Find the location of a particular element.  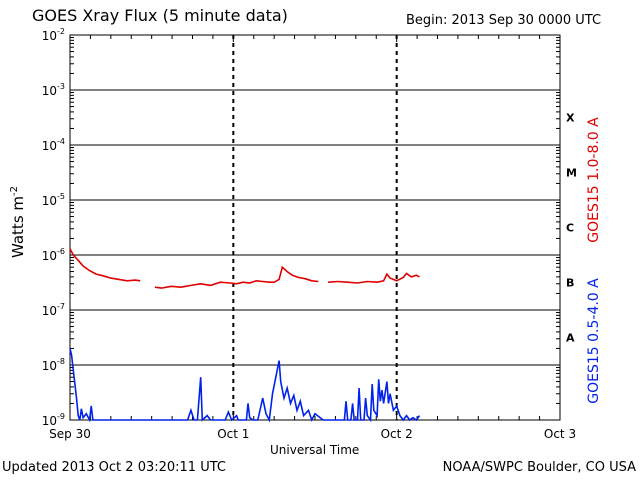

flare-class-label: B is located at coordinates (570, 283).